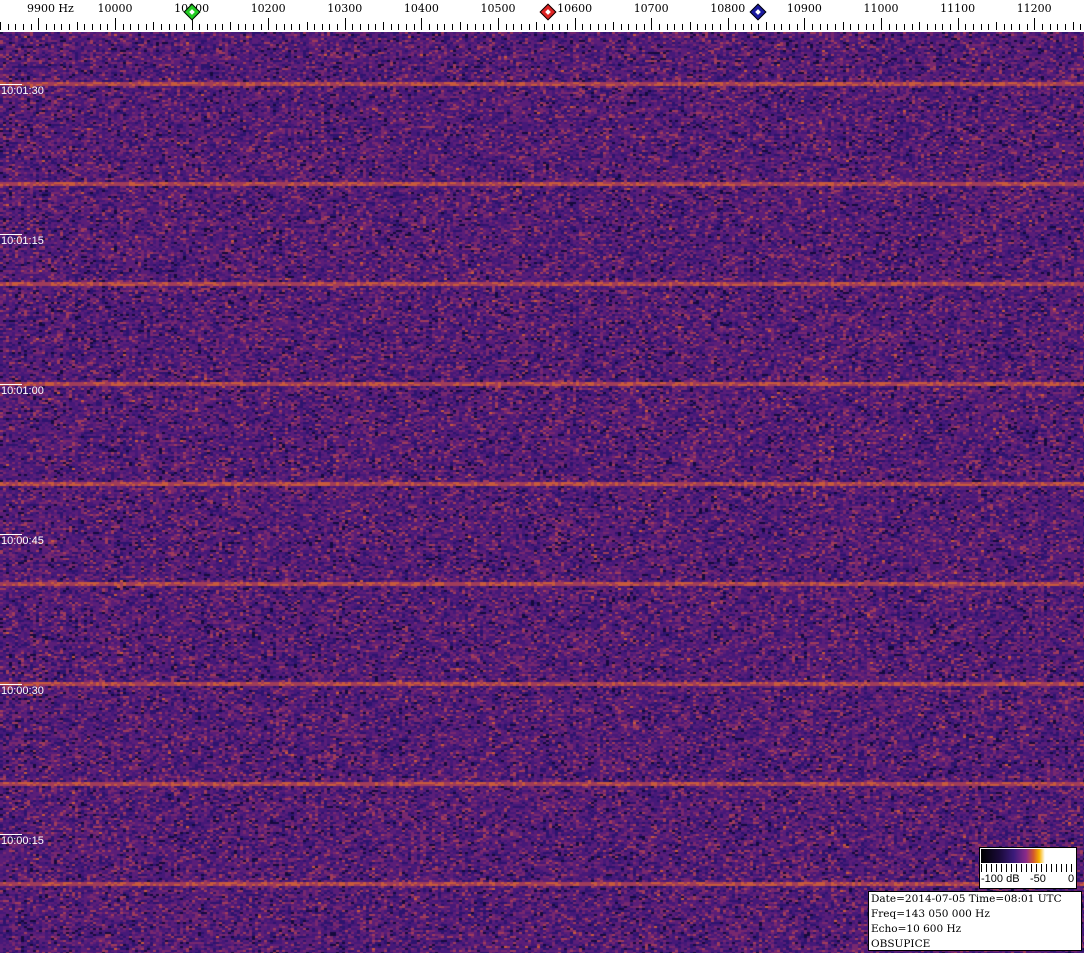 This screenshot has width=1084, height=953. What do you see at coordinates (881, 8) in the screenshot?
I see `frequency-label: 11000` at bounding box center [881, 8].